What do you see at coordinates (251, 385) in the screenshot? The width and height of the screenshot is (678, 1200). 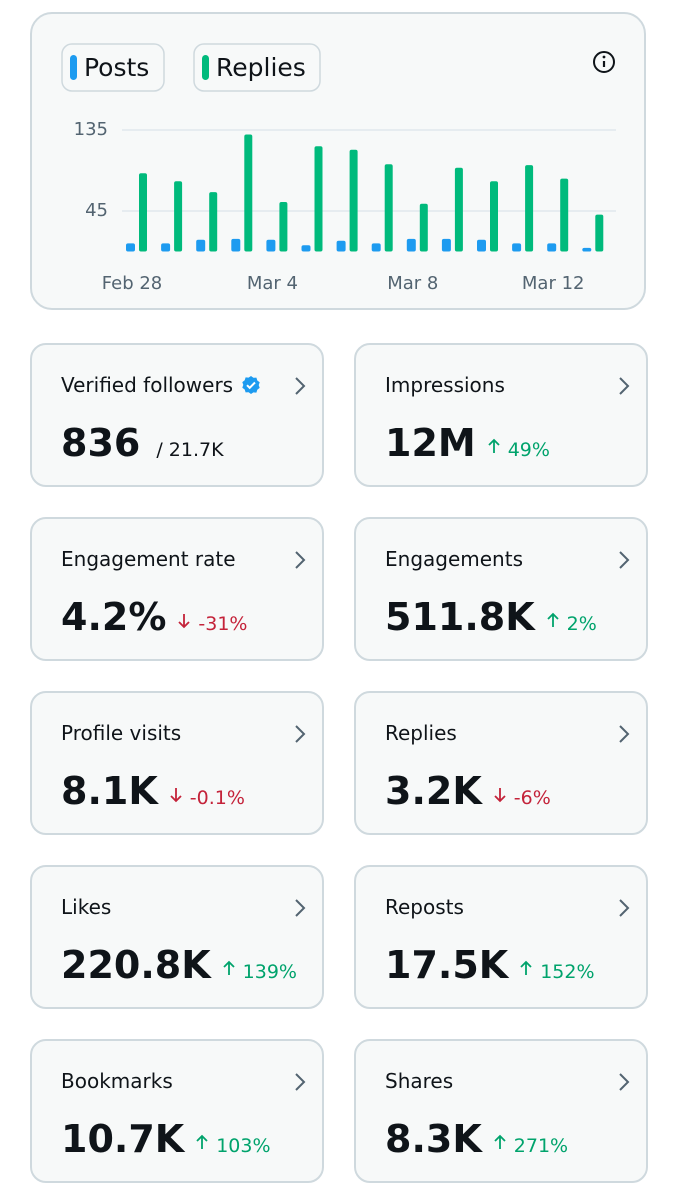 I see `verified-badge` at bounding box center [251, 385].